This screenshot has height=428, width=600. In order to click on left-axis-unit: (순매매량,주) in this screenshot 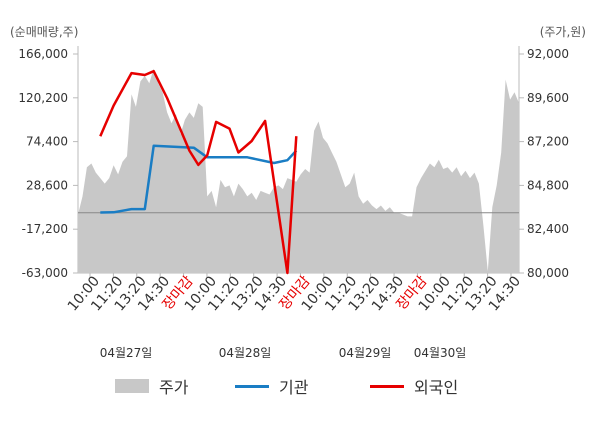, I will do `click(44, 32)`.